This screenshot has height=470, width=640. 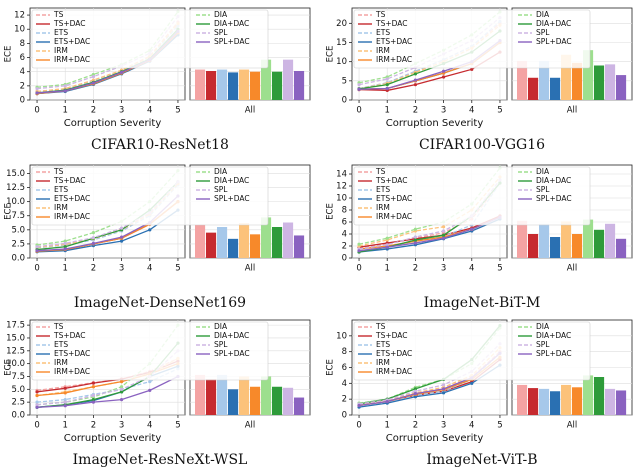 What do you see at coordinates (18, 259) in the screenshot?
I see `y-tick-label: 0.0` at bounding box center [18, 259].